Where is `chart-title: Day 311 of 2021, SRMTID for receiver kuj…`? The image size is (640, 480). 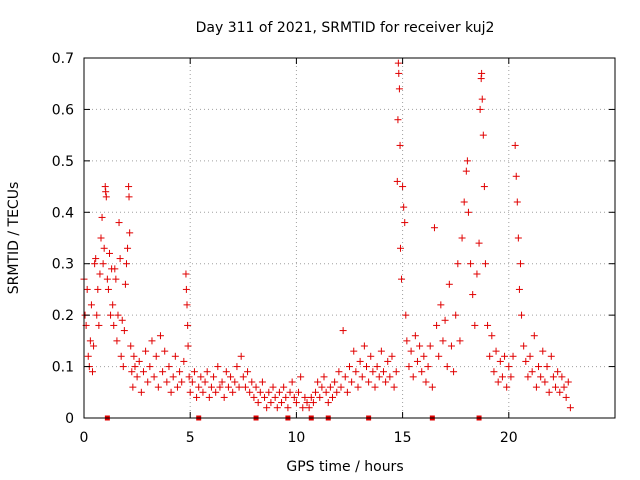 chart-title: Day 311 of 2021, SRMTID for receiver kuj… is located at coordinates (345, 28).